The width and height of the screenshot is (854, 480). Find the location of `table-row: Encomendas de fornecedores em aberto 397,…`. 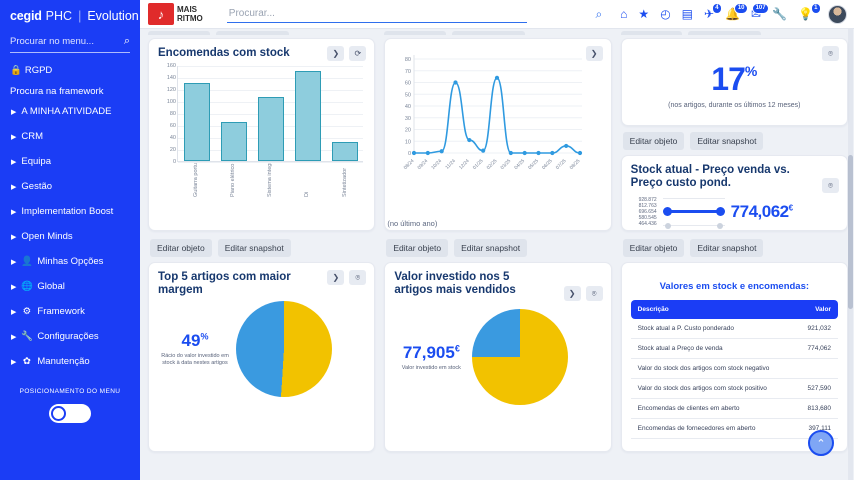

table-row: Encomendas de fornecedores em aberto 397,… is located at coordinates (734, 428).